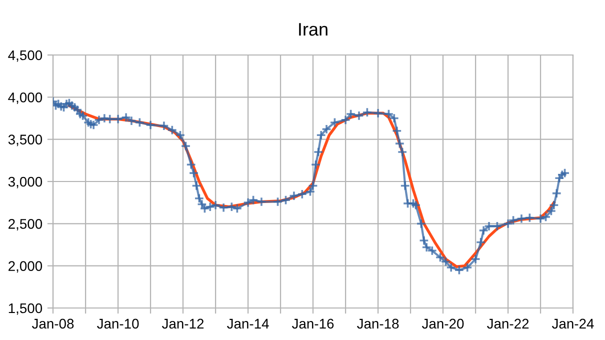  Describe the element at coordinates (248, 323) in the screenshot. I see `x-tick-label: Jan-14` at that location.